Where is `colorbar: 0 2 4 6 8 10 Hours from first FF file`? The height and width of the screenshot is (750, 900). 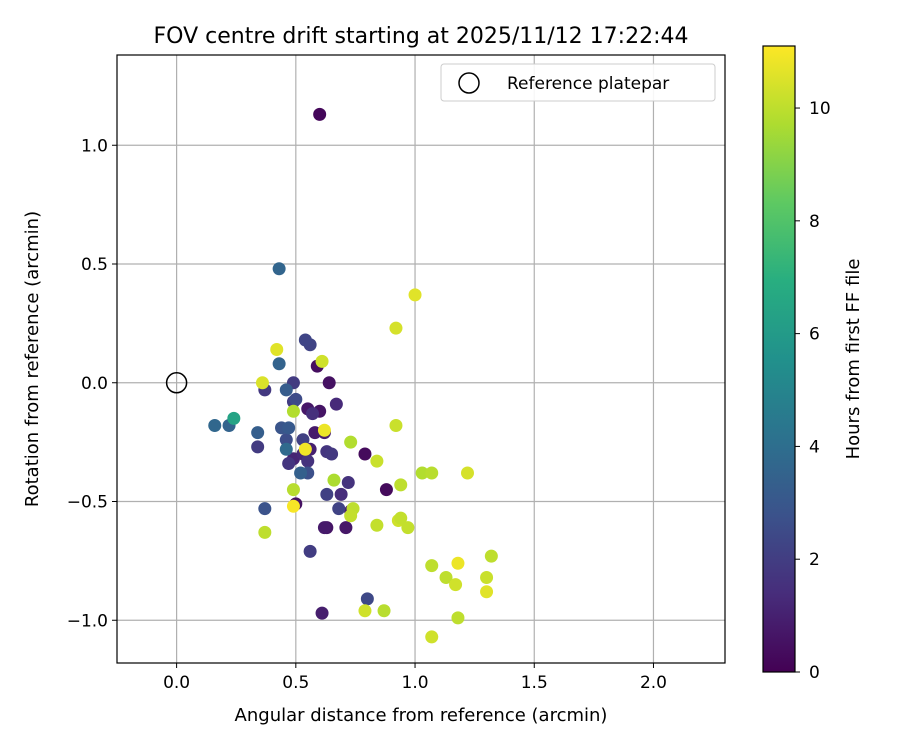 colorbar: 0 2 4 6 8 10 Hours from first FF file is located at coordinates (813, 364).